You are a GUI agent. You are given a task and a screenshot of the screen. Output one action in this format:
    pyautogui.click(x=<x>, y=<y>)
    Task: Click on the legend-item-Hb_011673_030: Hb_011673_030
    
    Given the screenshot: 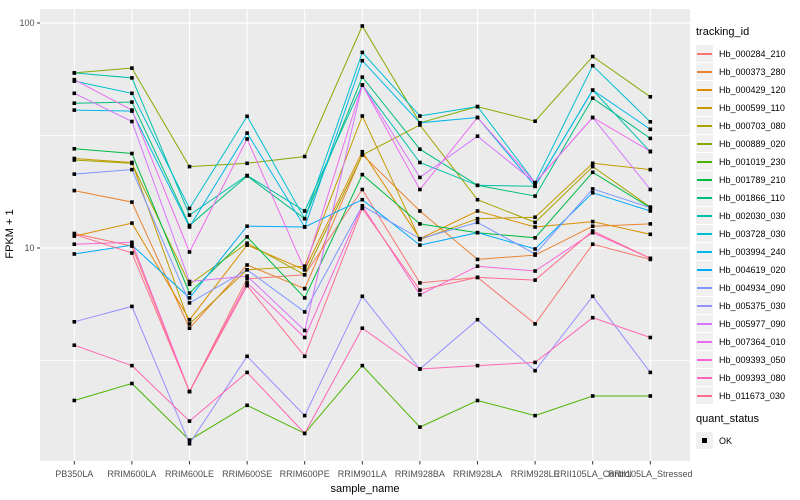 What is the action you would take?
    pyautogui.click(x=748, y=395)
    